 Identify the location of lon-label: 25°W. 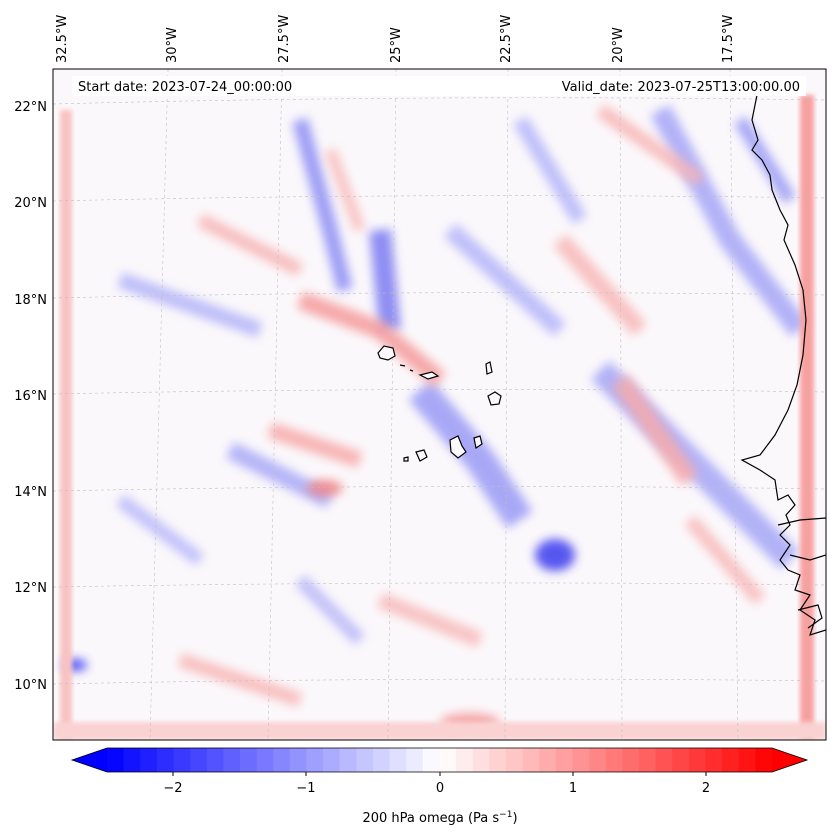
(396, 45).